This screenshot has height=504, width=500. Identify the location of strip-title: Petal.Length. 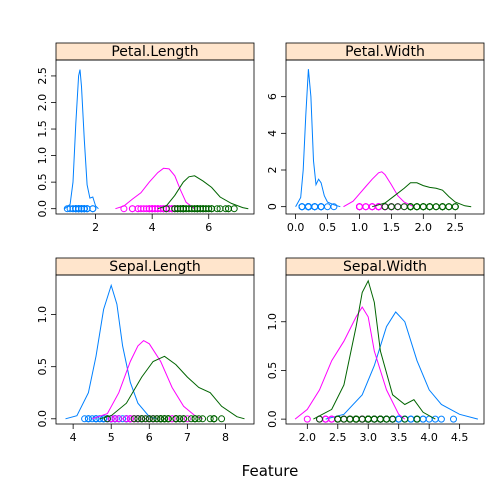
(154, 52).